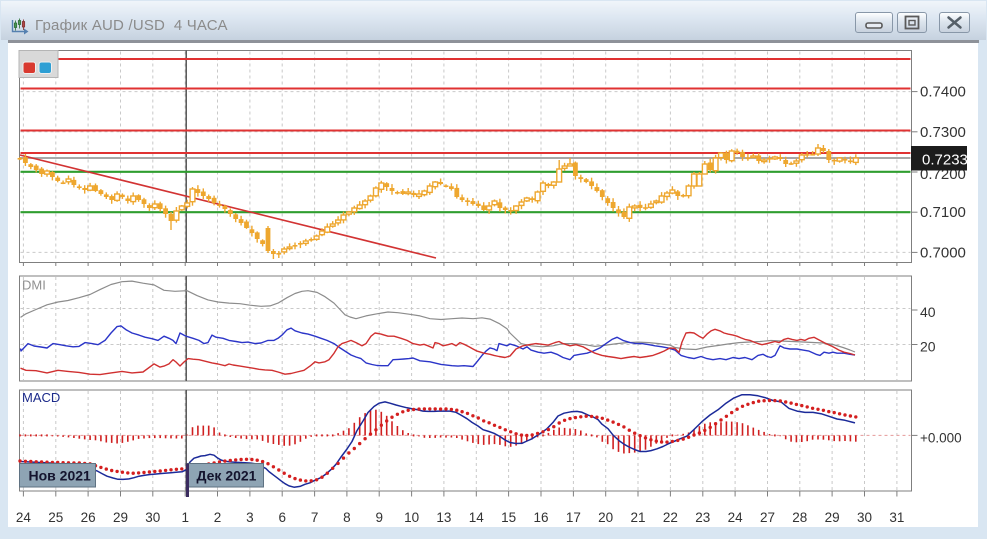  I want to click on svg-text: Дек 2021, so click(227, 476).